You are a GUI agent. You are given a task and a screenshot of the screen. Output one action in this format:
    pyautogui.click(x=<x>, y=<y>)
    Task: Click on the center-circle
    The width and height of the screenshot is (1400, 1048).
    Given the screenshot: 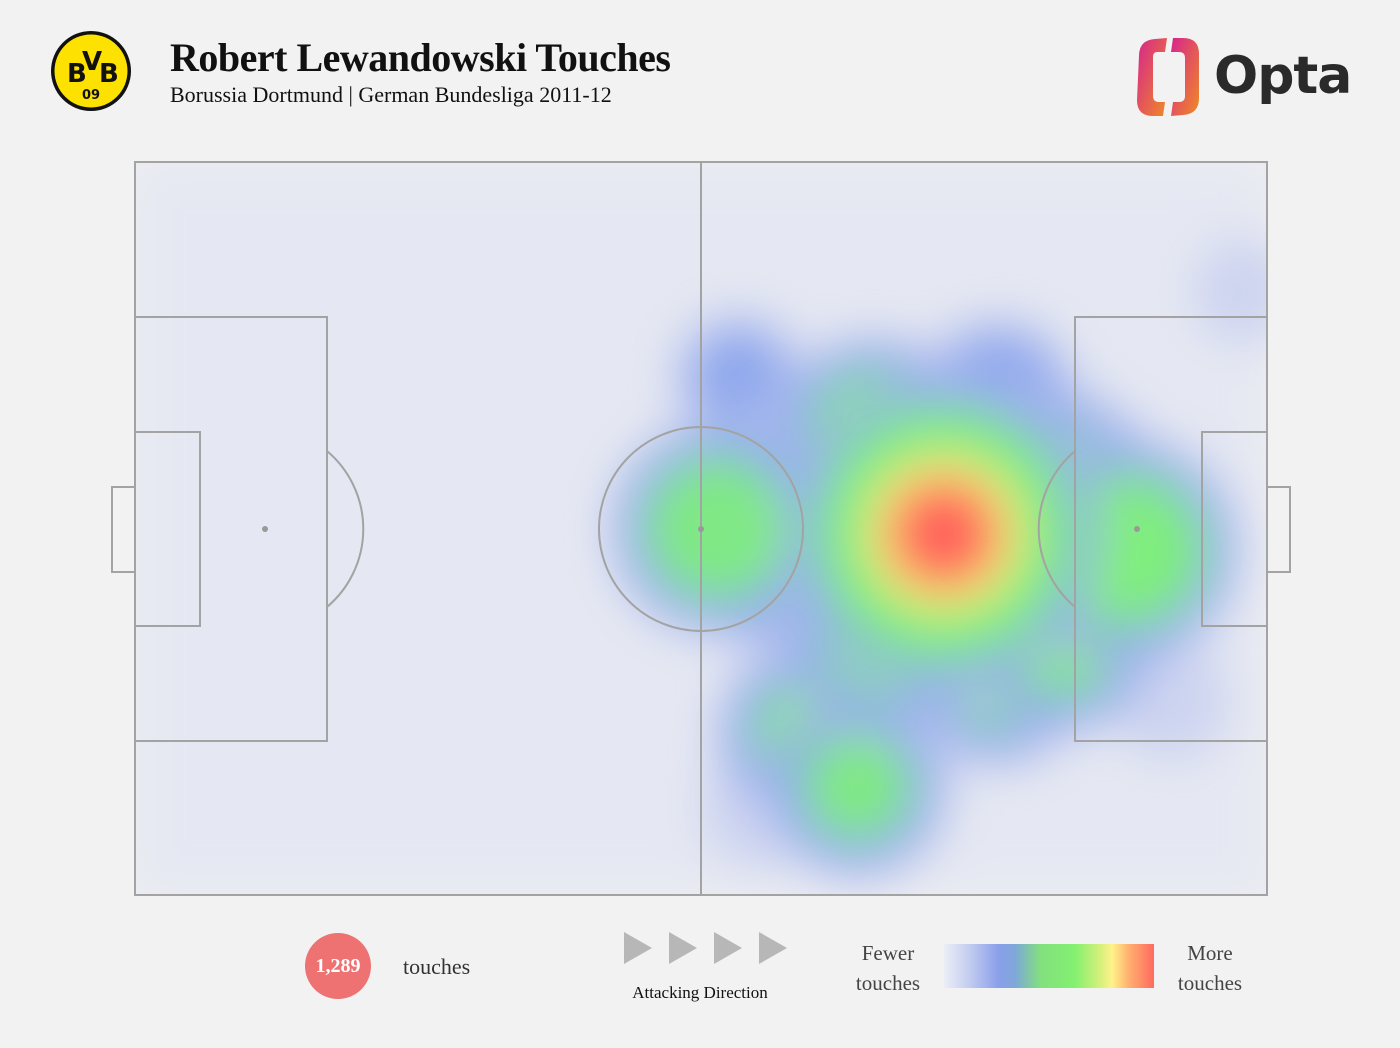 What is the action you would take?
    pyautogui.click(x=701, y=529)
    